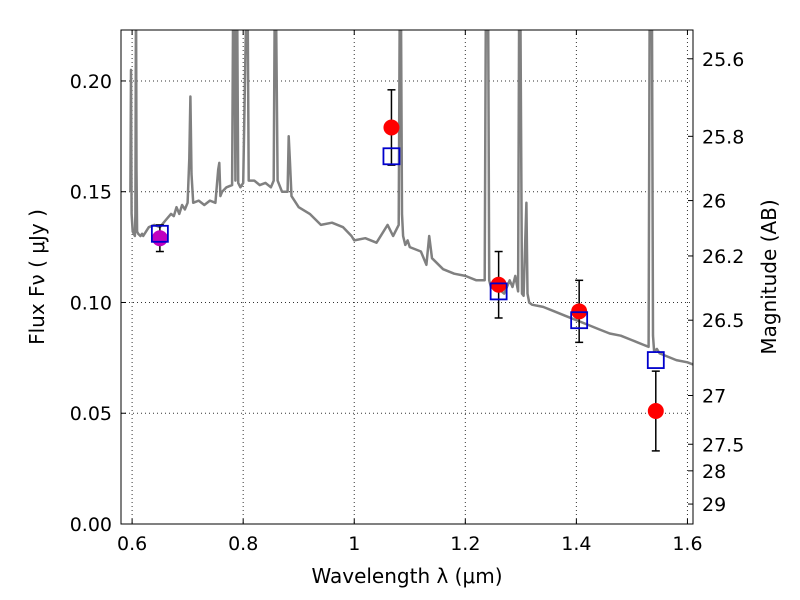 This screenshot has height=600, width=800. I want to click on y2-tick-label: 26.5, so click(723, 321).